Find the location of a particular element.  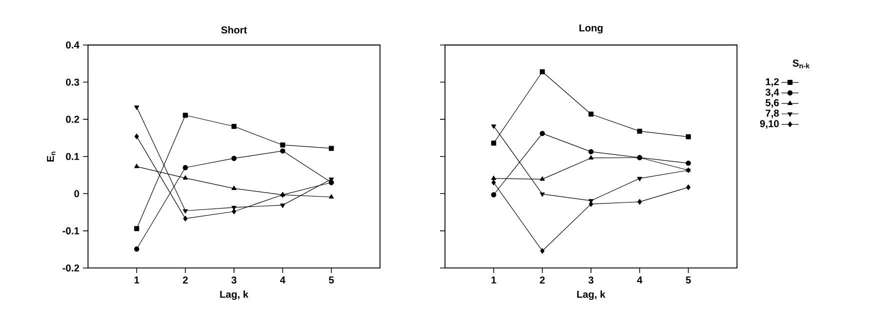

legend-label: 1,2 is located at coordinates (772, 82).